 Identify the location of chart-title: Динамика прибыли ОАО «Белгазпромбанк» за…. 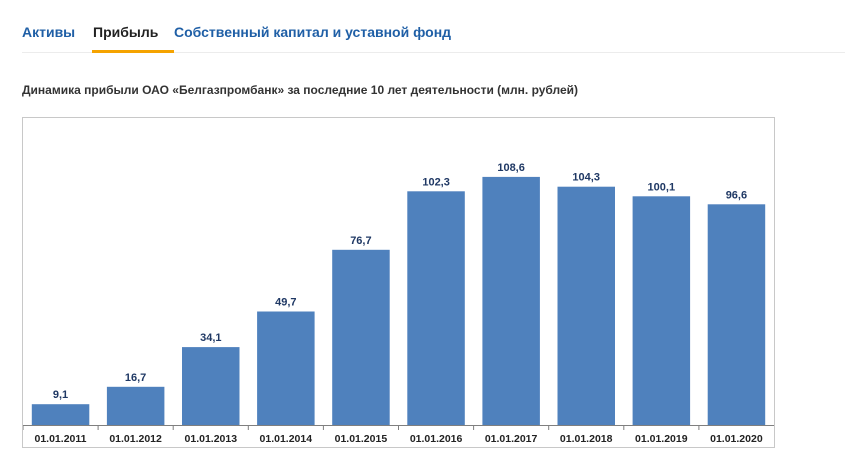
(300, 90).